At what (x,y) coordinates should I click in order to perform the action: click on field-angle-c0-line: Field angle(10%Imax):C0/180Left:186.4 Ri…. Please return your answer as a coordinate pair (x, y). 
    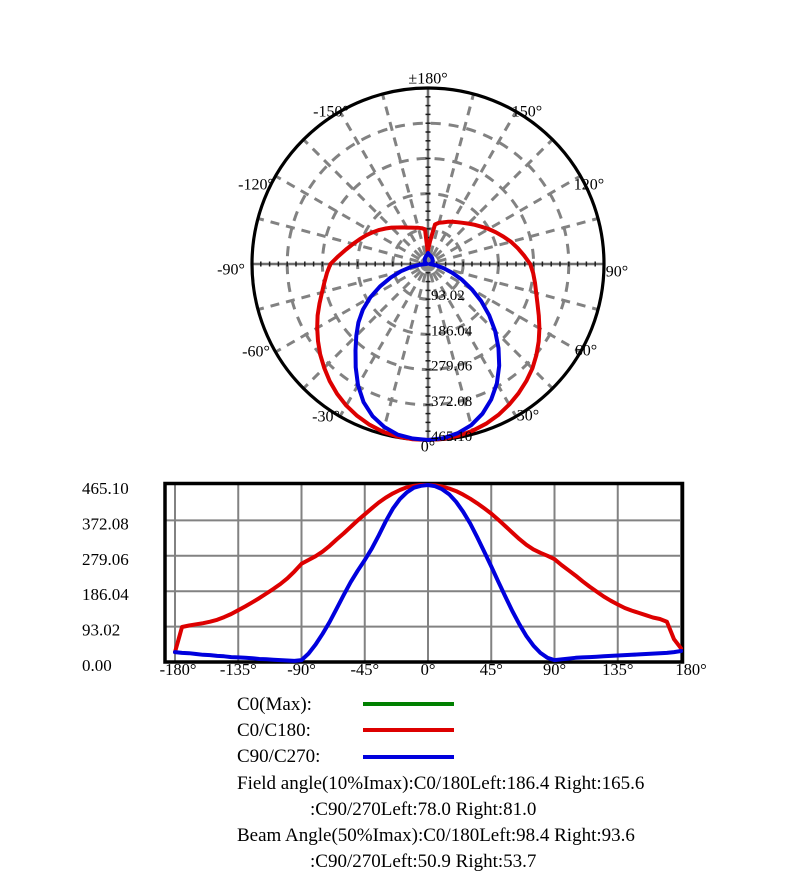
    Looking at the image, I should click on (441, 783).